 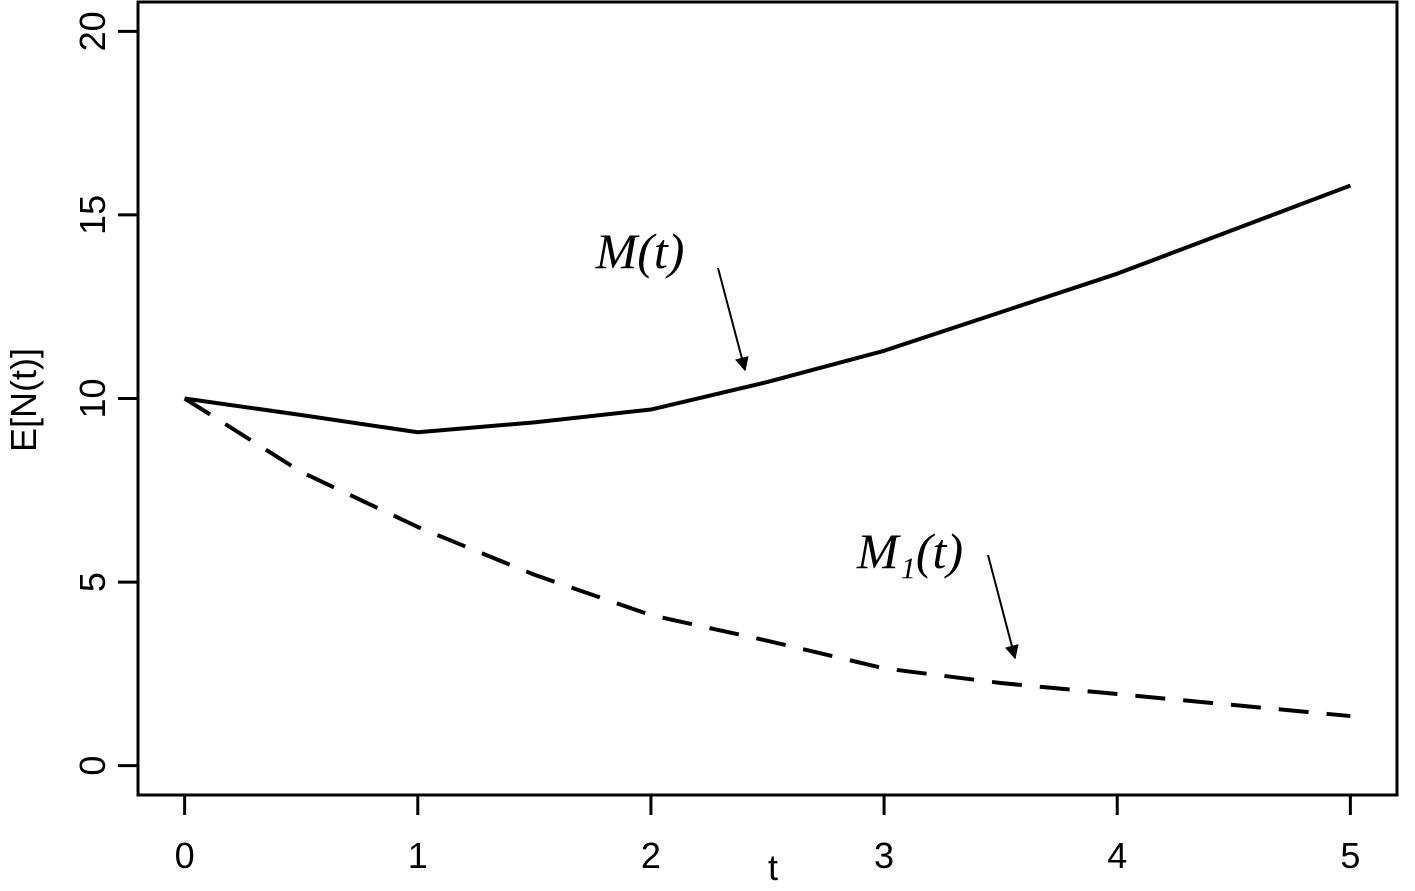 What do you see at coordinates (92, 766) in the screenshot?
I see `y-tick-label: 0` at bounding box center [92, 766].